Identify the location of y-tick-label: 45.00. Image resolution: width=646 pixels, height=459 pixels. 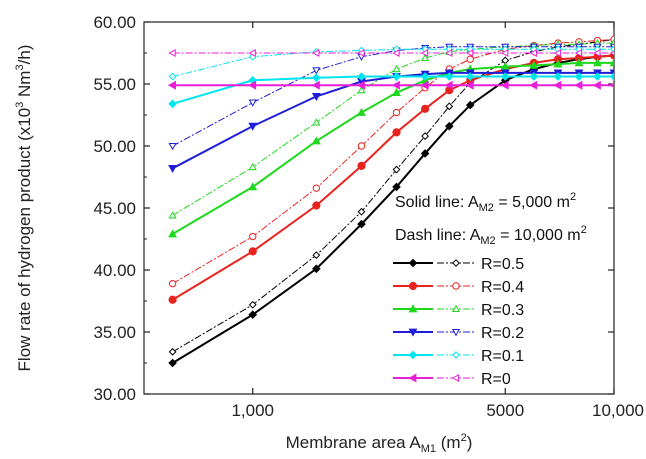
(114, 208).